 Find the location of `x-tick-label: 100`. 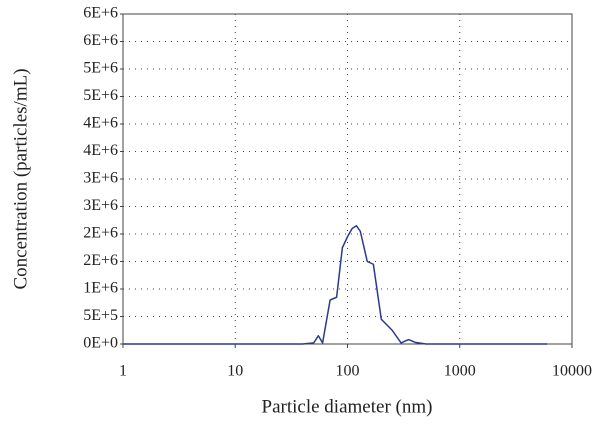

x-tick-label: 100 is located at coordinates (348, 371).